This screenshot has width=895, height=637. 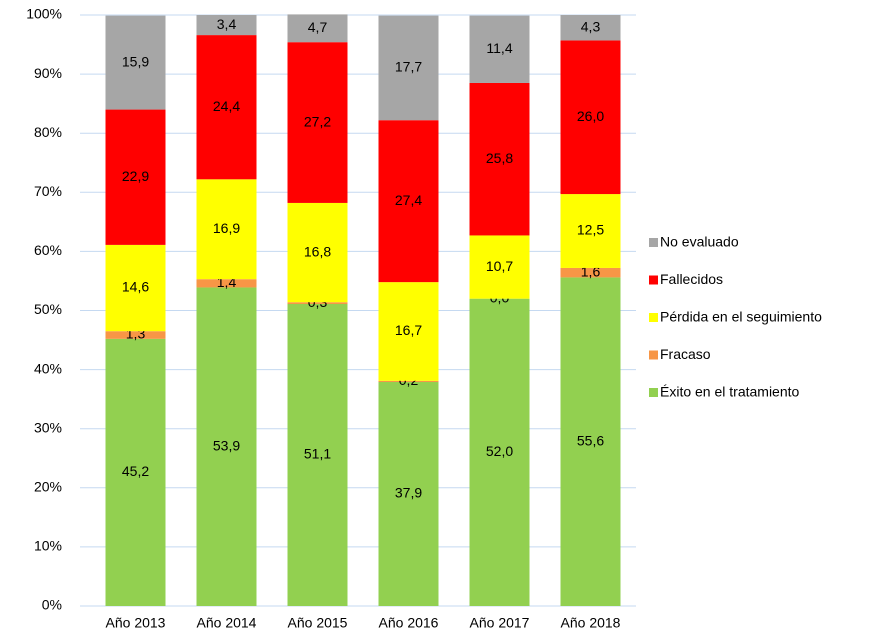 I want to click on data-label: 25,8, so click(x=499, y=158).